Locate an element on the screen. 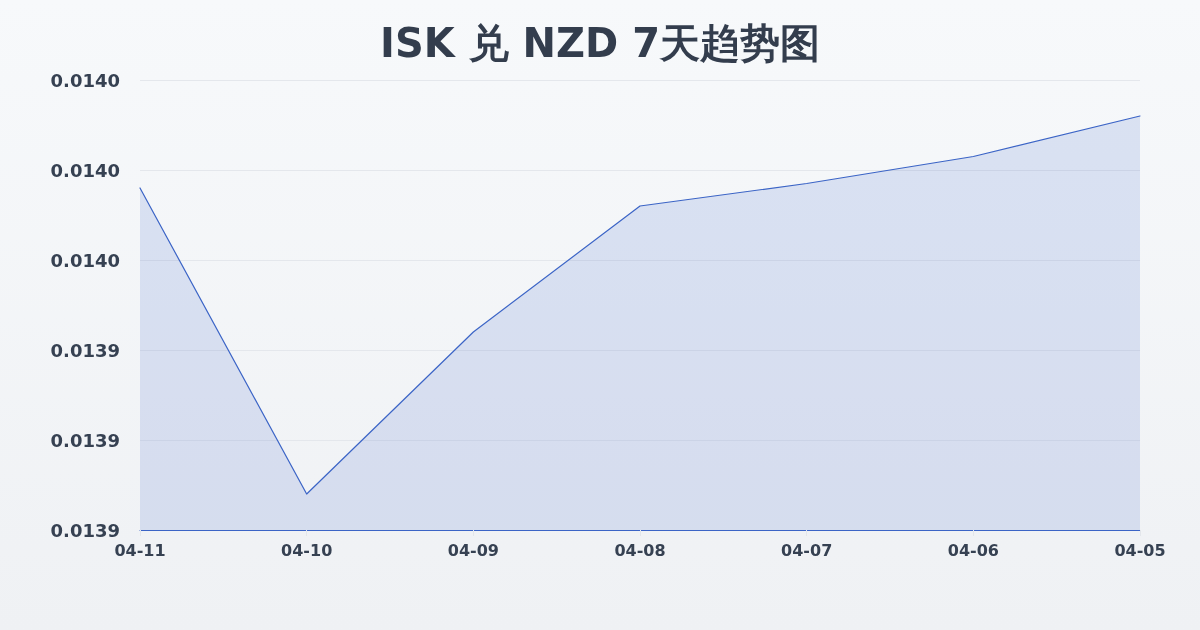 This screenshot has width=1200, height=630. x-tick-label: 04-05 is located at coordinates (1140, 550).